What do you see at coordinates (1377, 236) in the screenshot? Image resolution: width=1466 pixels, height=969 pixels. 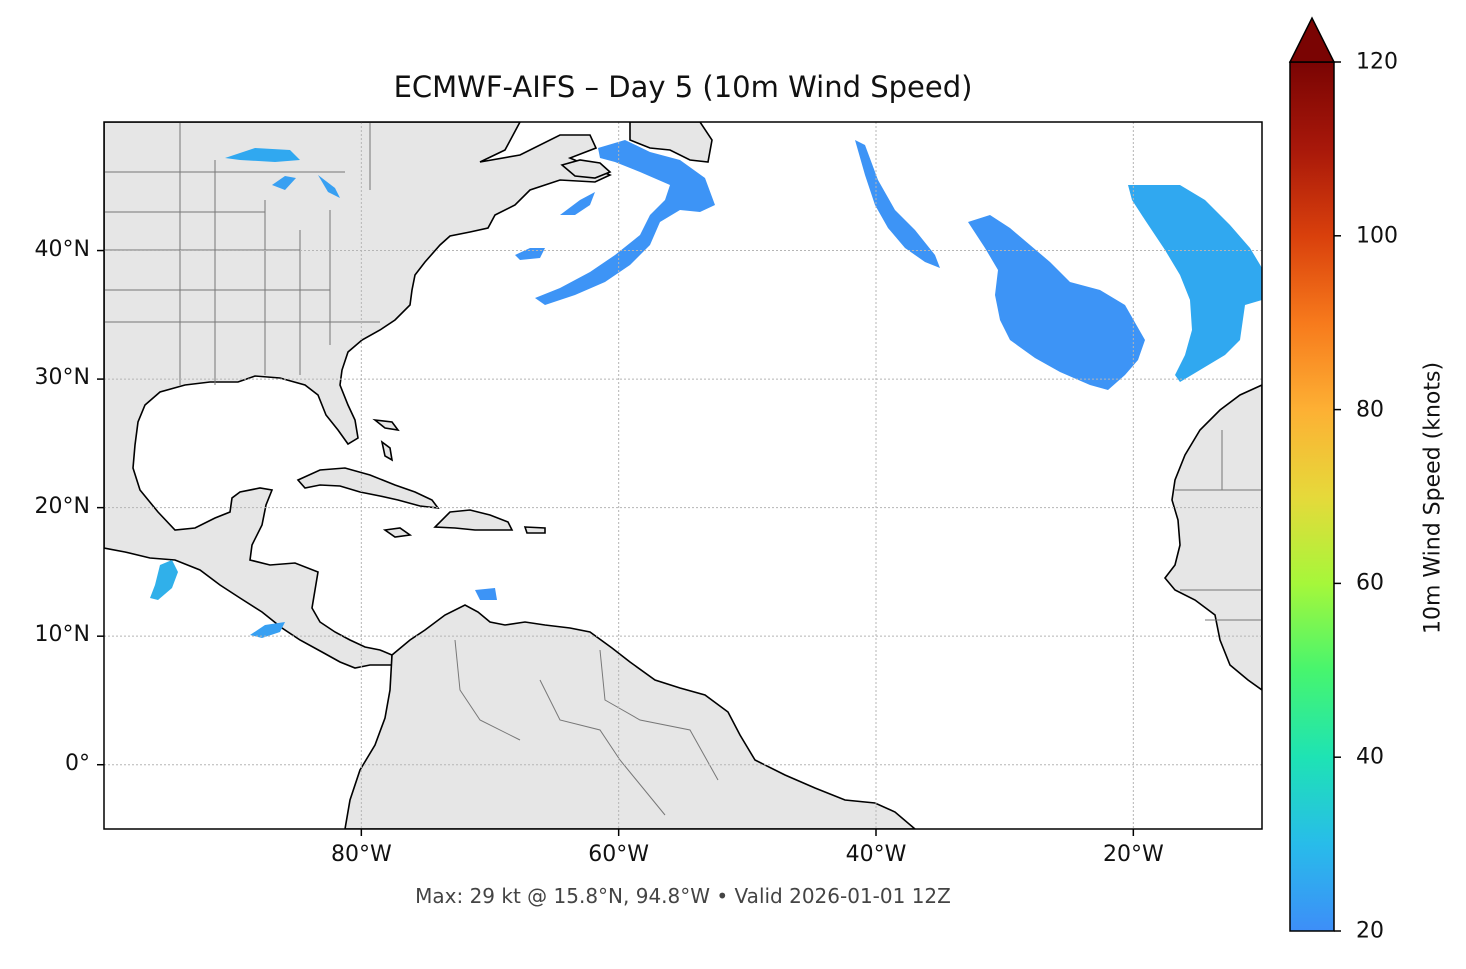 I see `colorbar-tick-label: 100` at bounding box center [1377, 236].